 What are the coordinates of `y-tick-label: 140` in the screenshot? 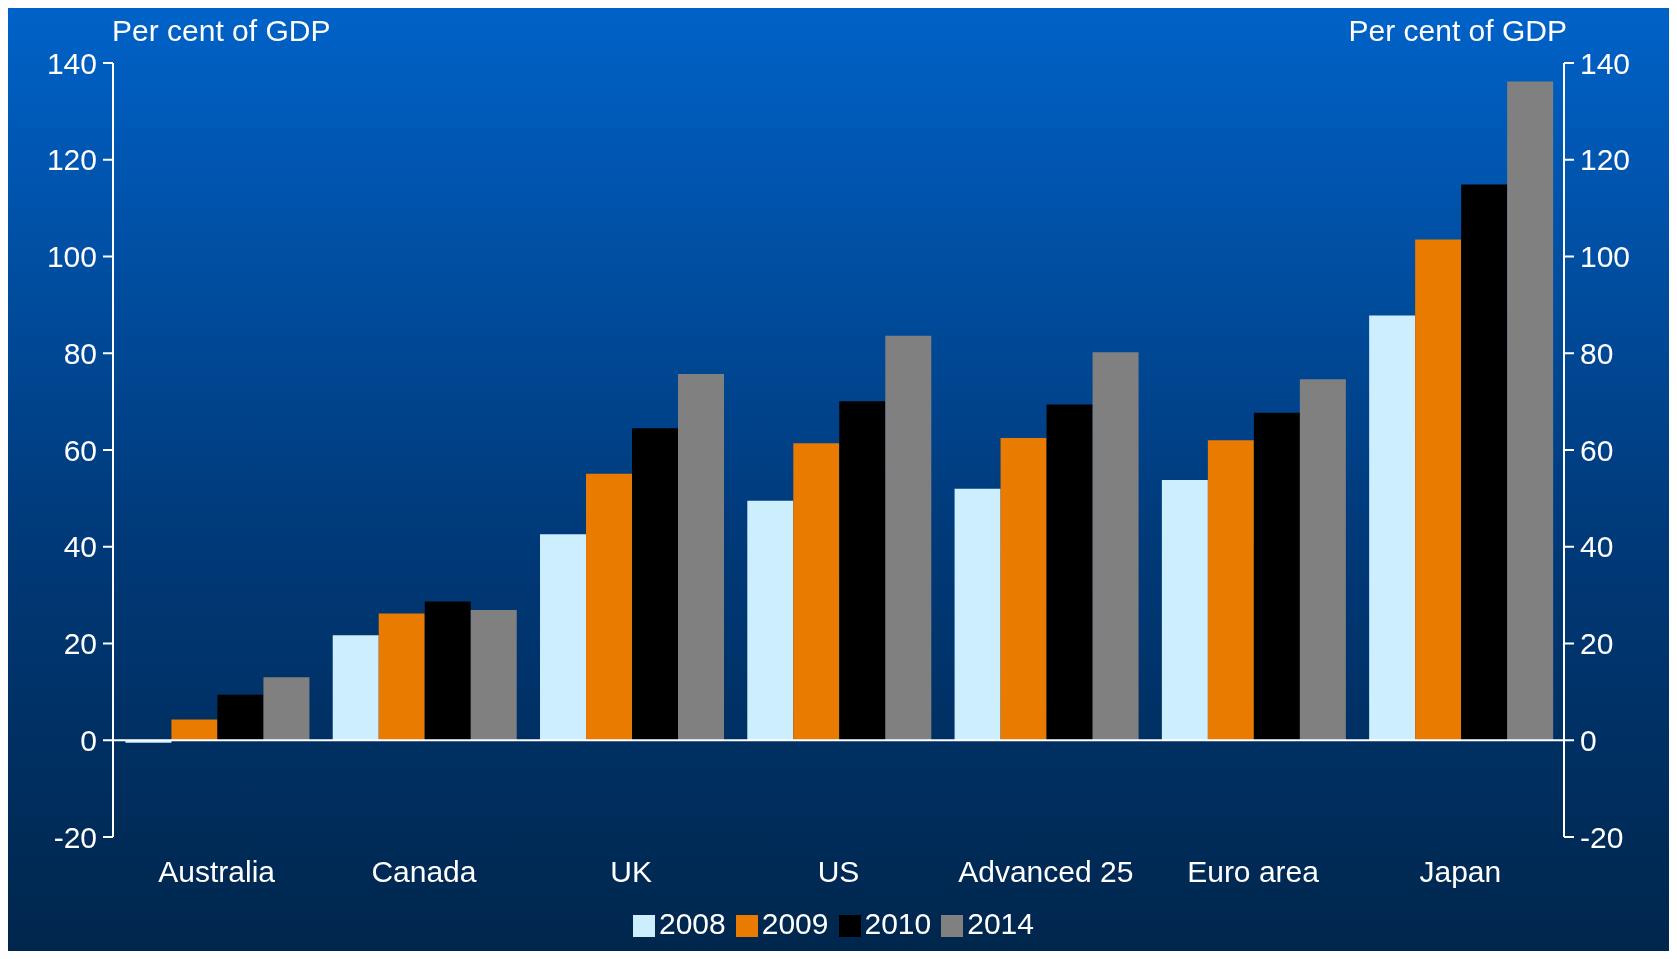 It's located at (71, 63).